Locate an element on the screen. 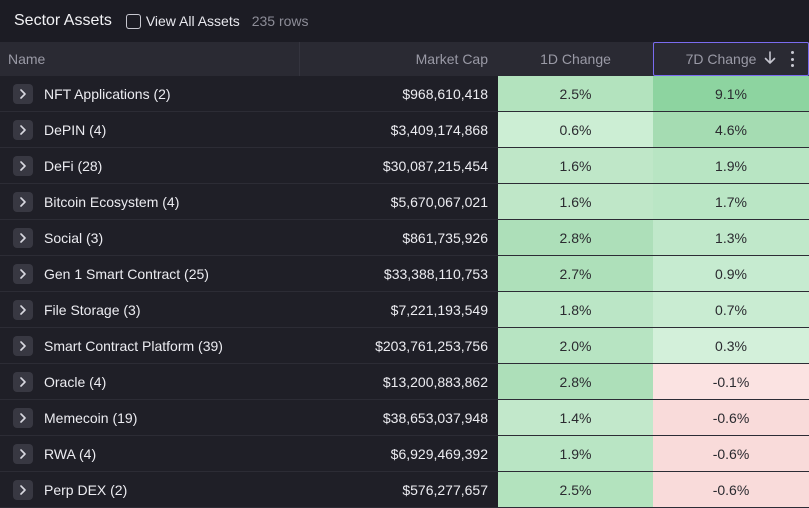 Image resolution: width=809 pixels, height=508 pixels. sector-name: Memecoin (19) is located at coordinates (91, 417).